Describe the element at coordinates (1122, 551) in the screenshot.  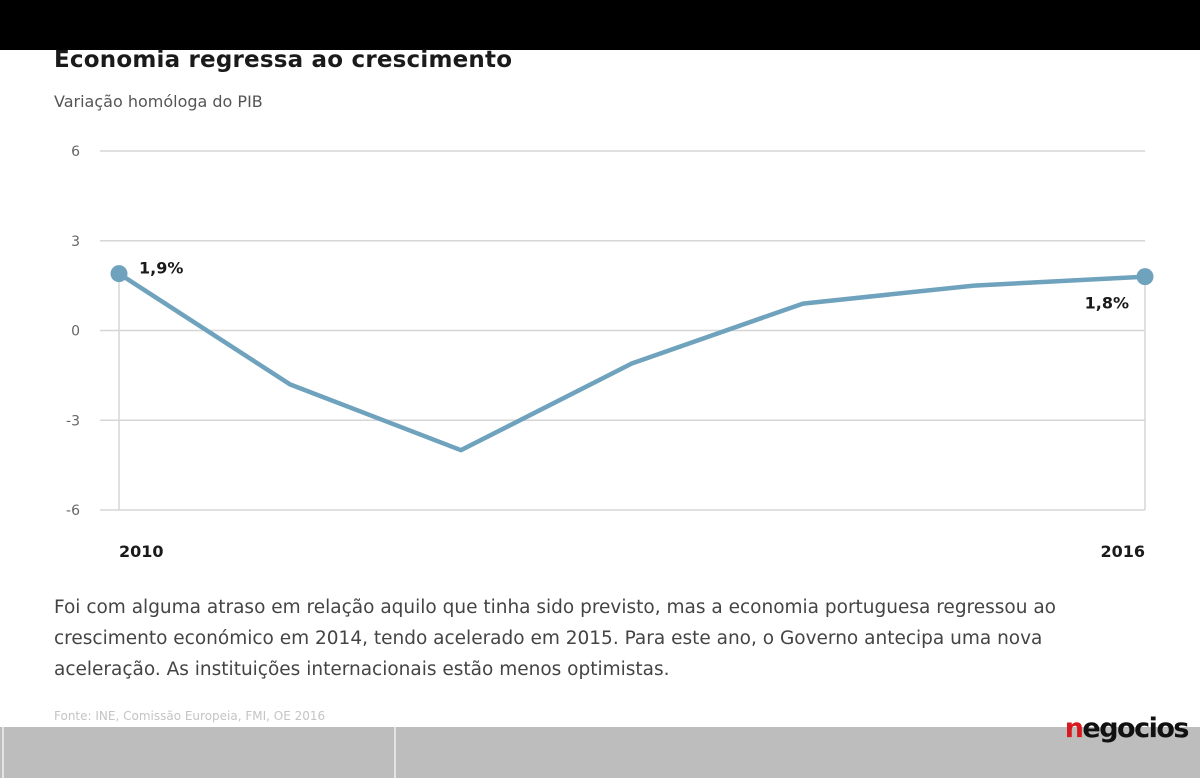
I see `x-tick-label: 2016` at that location.